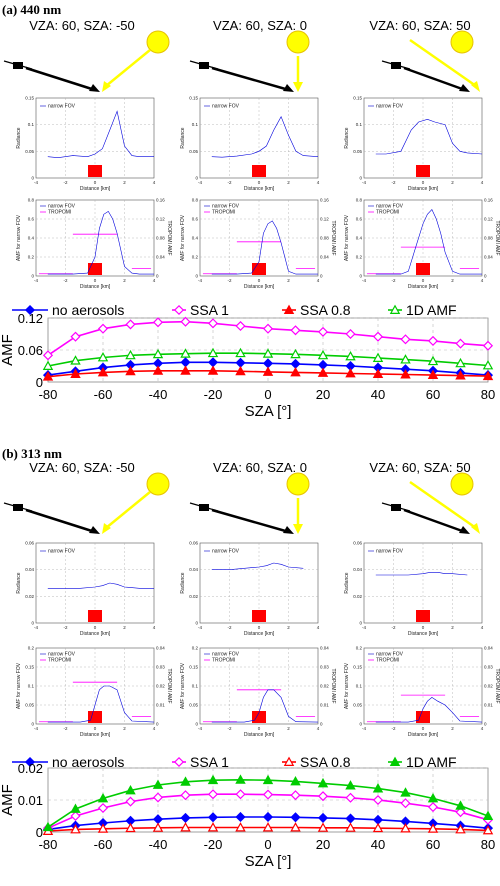 The image size is (500, 886). What do you see at coordinates (160, 238) in the screenshot?
I see `y2-tick-label: 0.08` at bounding box center [160, 238].